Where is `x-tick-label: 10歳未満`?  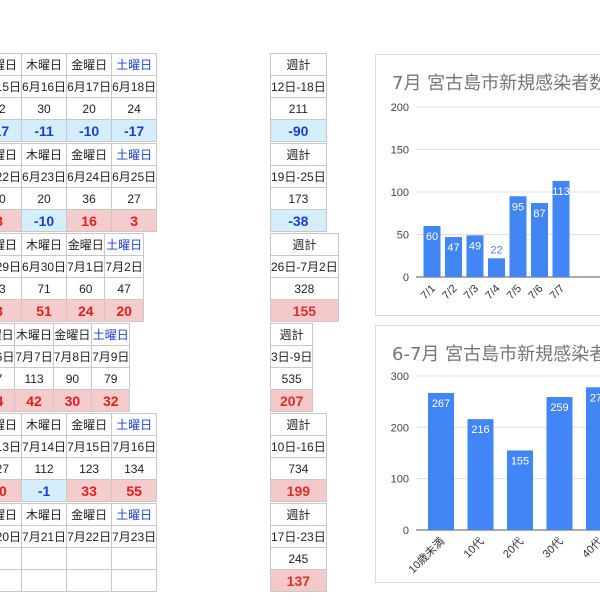
x-tick-label: 10歳未満 is located at coordinates (426, 555).